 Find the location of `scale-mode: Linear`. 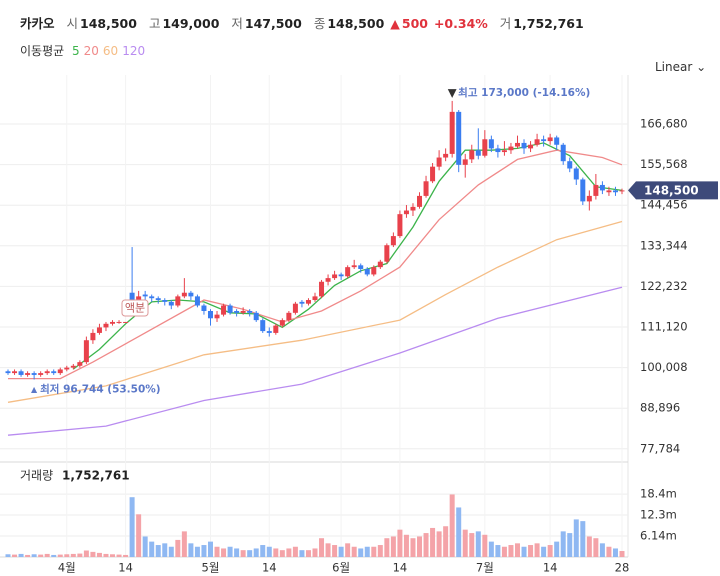

scale-mode: Linear is located at coordinates (674, 67).